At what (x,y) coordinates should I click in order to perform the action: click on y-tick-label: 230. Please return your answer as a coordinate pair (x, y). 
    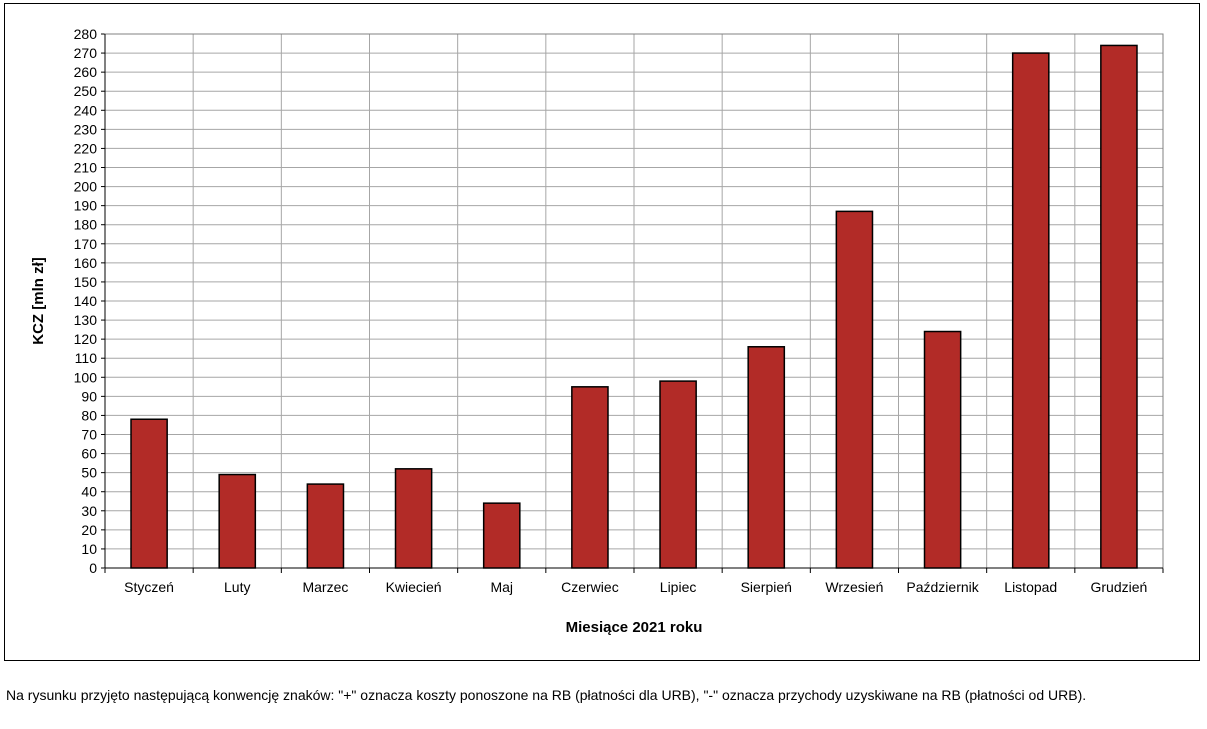
    Looking at the image, I should click on (86, 129).